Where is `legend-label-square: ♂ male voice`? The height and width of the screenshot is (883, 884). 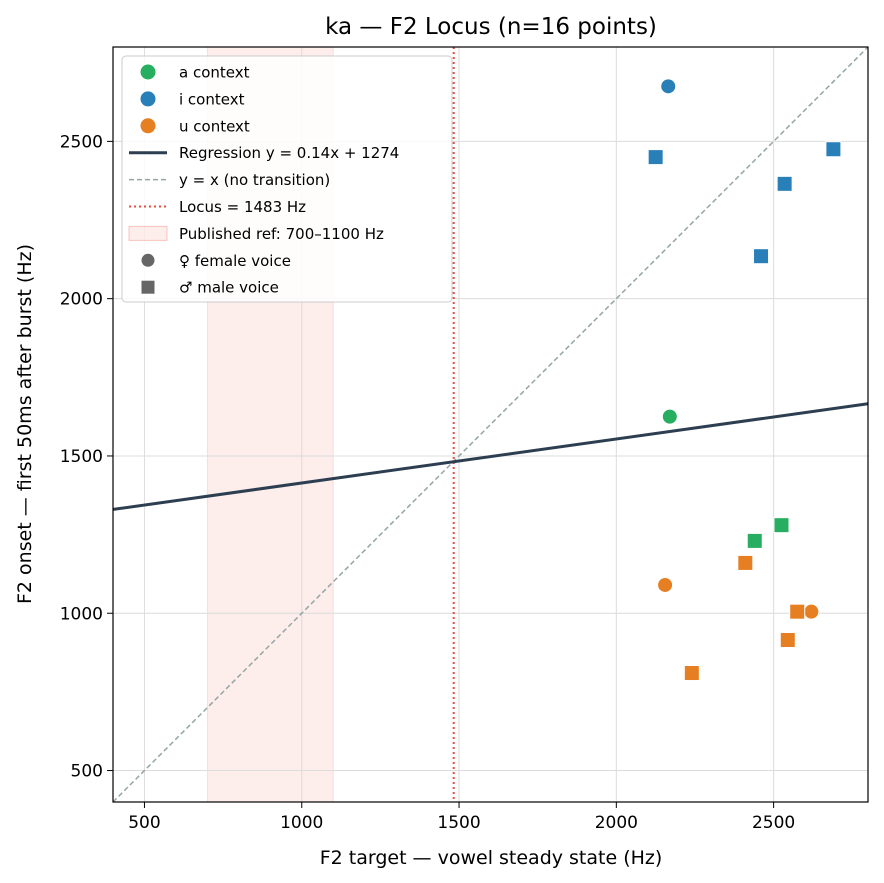 legend-label-square: ♂ male voice is located at coordinates (229, 288).